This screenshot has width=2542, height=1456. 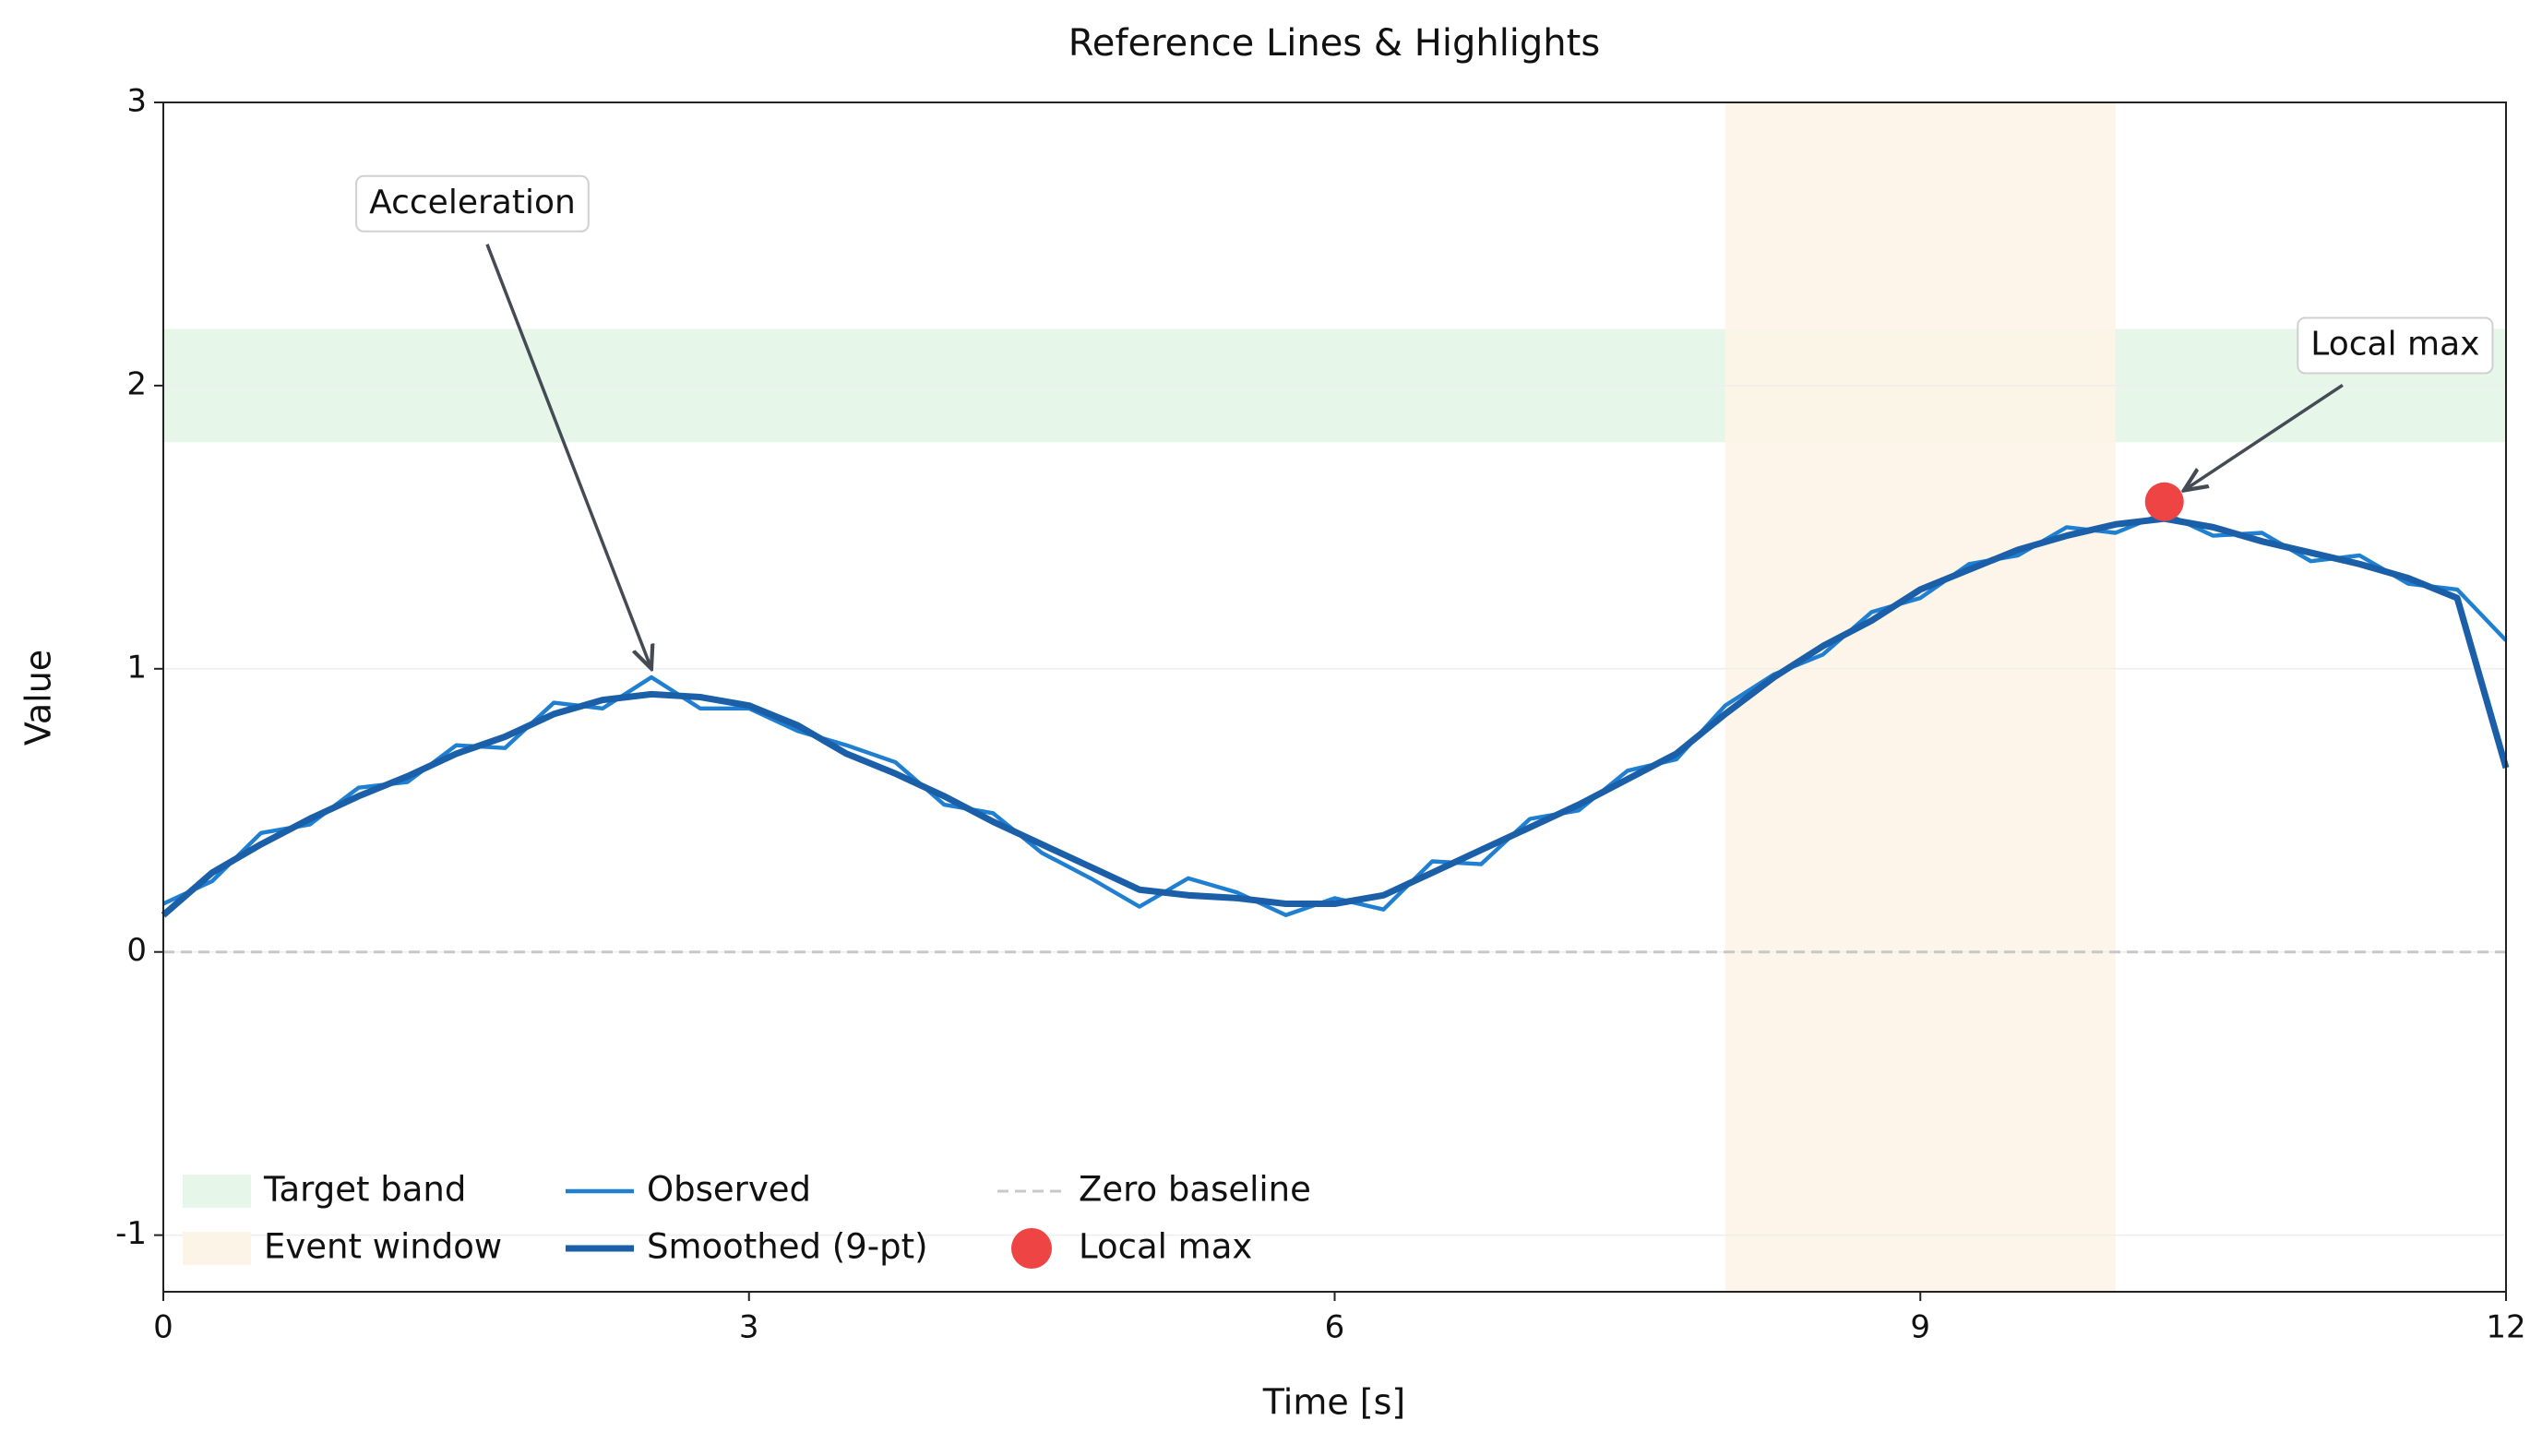 What do you see at coordinates (729, 1190) in the screenshot?
I see `legend-label: Observed` at bounding box center [729, 1190].